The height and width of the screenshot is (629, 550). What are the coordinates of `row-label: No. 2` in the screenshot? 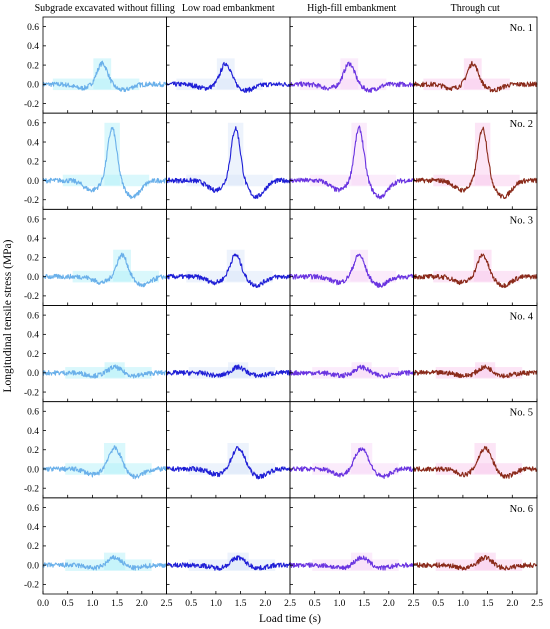 It's located at (521, 124).